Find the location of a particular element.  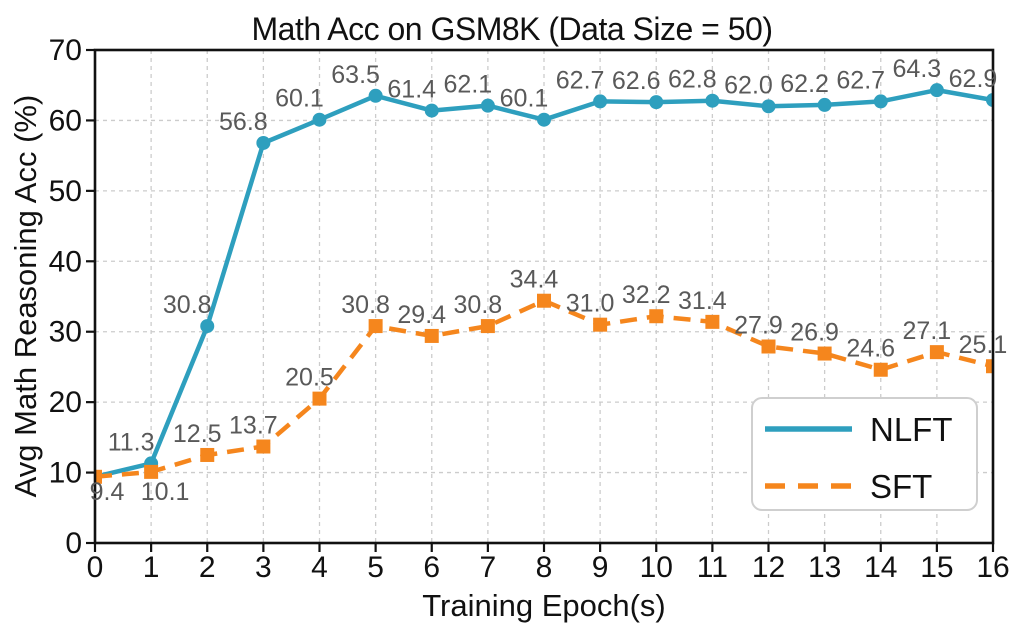

value-label-sft: 34.4 is located at coordinates (534, 280).